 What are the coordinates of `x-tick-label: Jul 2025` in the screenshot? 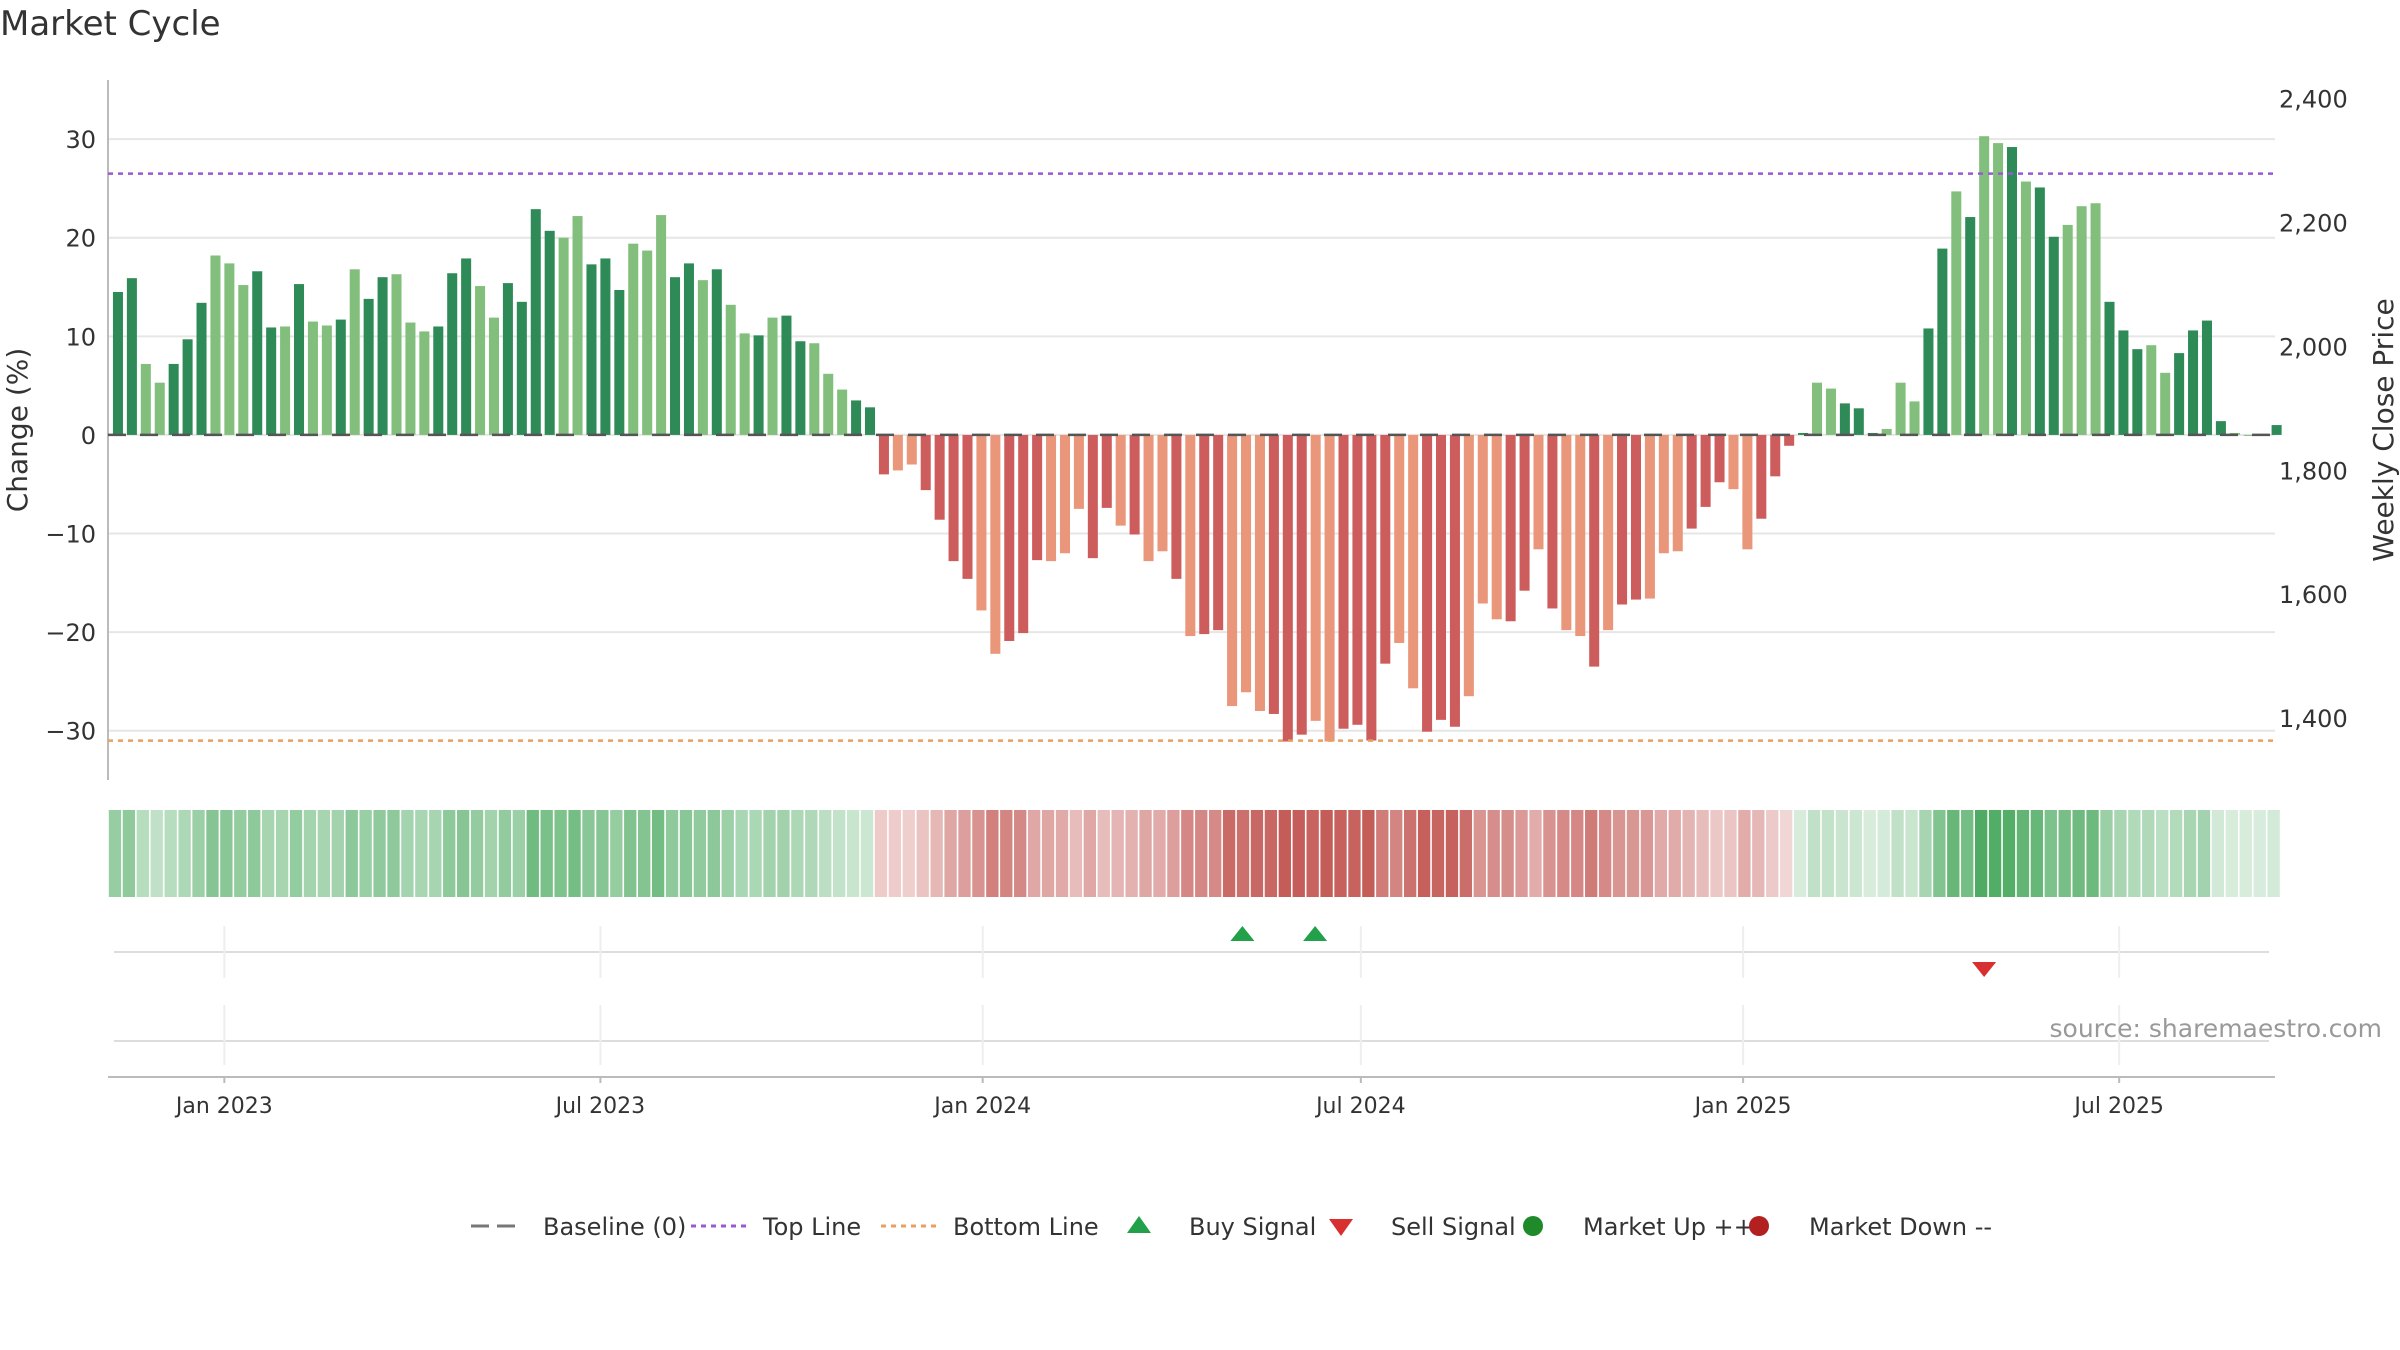 It's located at (2118, 1106).